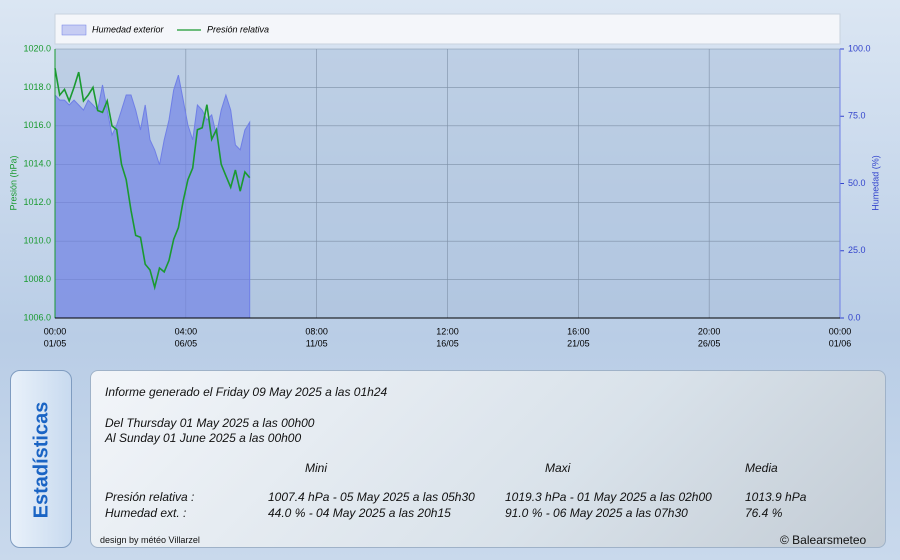 Image resolution: width=900 pixels, height=560 pixels. What do you see at coordinates (146, 513) in the screenshot?
I see `row-label: Humedad ext. :` at bounding box center [146, 513].